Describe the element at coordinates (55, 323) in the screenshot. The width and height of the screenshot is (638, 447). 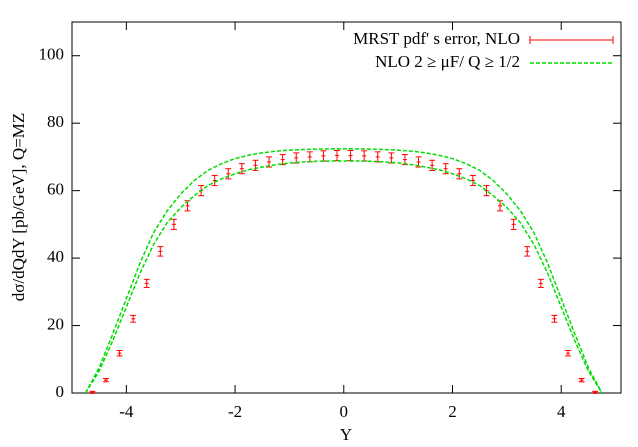
I see `y-tick-label: 20` at that location.